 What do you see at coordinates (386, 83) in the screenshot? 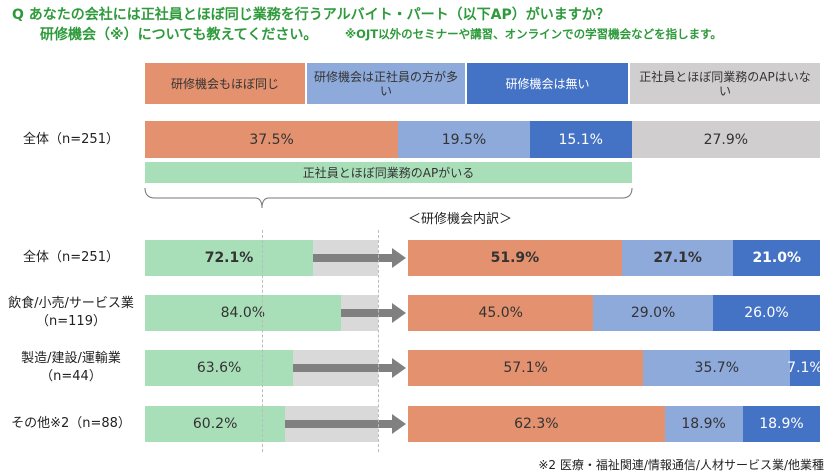
I see `legend-item: 研修機会は正社員の方が多い` at bounding box center [386, 83].